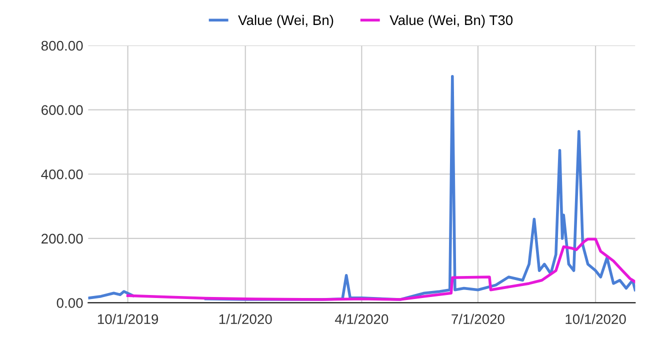  What do you see at coordinates (62, 239) in the screenshot?
I see `y-tick-label: 200.00` at bounding box center [62, 239].